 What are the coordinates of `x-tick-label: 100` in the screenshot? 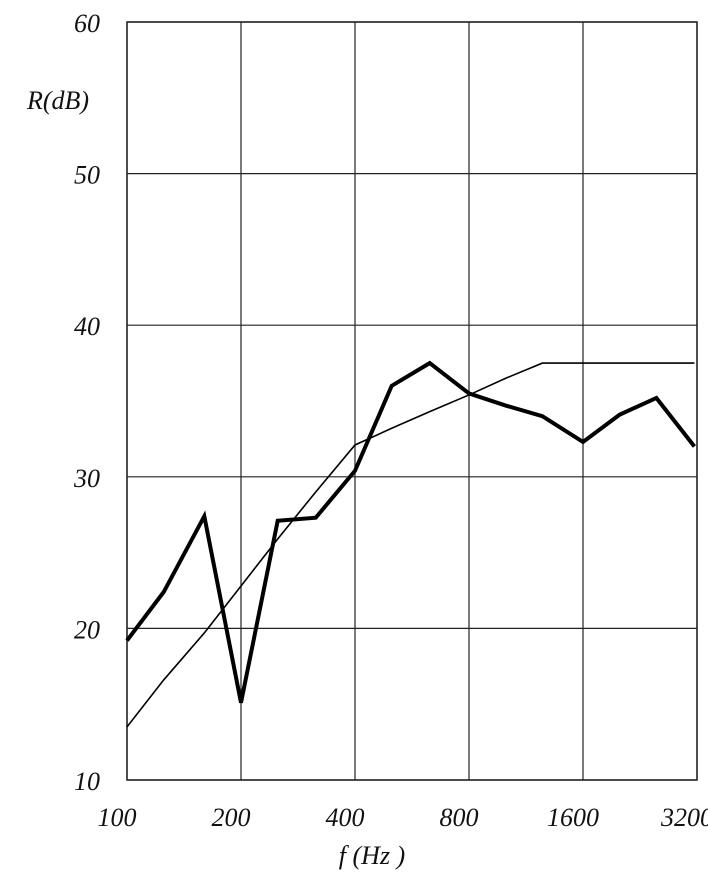 It's located at (117, 817).